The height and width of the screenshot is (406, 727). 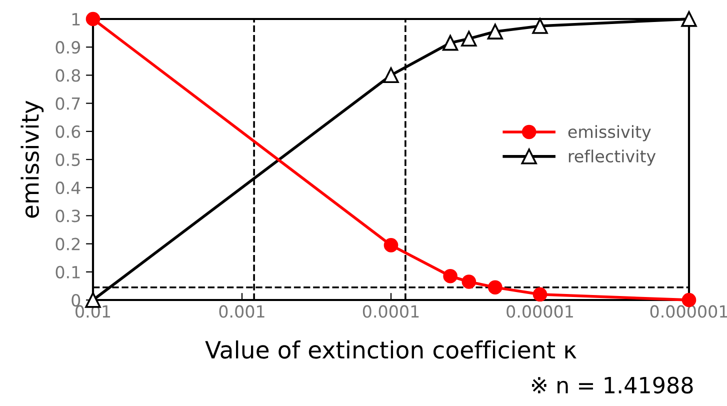 I want to click on x-axis-title: Value of extinction coefficient κ, so click(x=390, y=349).